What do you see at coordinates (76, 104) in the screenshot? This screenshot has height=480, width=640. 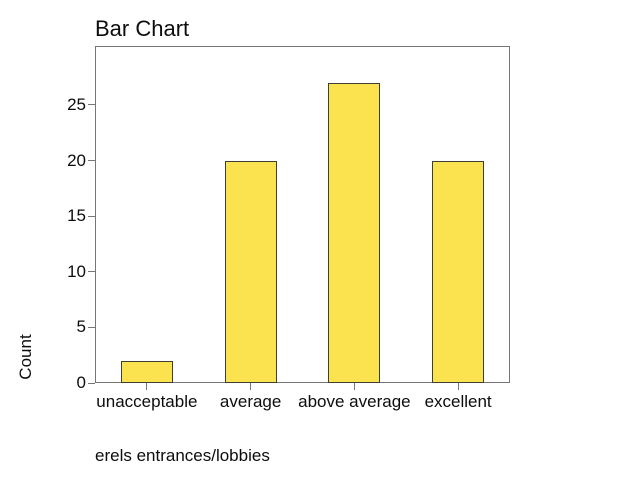 I see `y-tick-label: 25` at bounding box center [76, 104].